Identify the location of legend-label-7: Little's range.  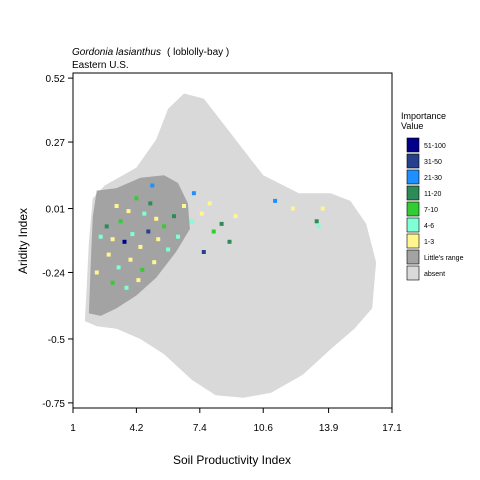
(444, 258).